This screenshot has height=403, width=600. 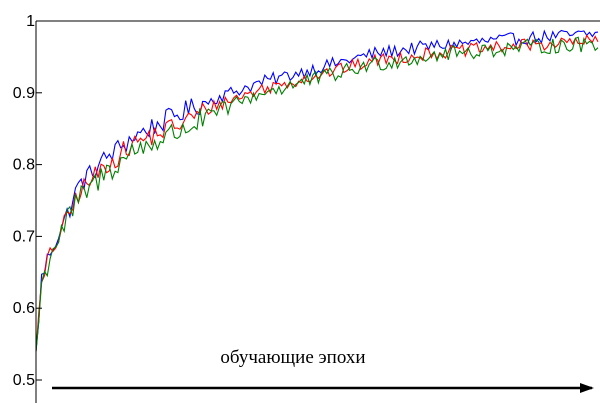 What do you see at coordinates (27, 201) in the screenshot?
I see `y-ticks: 0.5 0.6 0.7 0.8 0.9 1` at bounding box center [27, 201].